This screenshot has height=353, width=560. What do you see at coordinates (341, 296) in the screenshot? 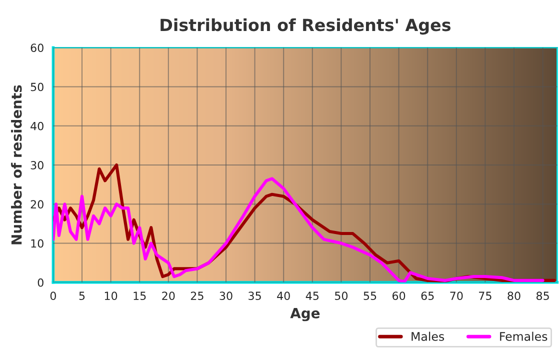
I see `x-tick-label: 50` at bounding box center [341, 296].